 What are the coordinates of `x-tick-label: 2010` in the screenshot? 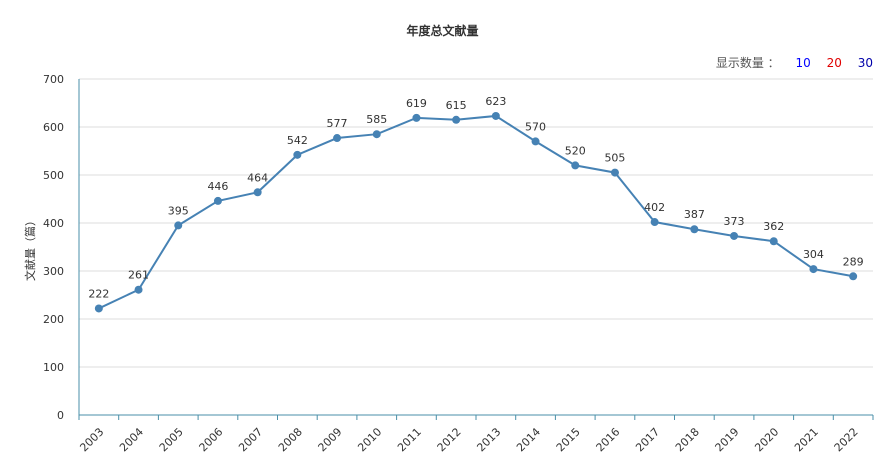 It's located at (369, 439).